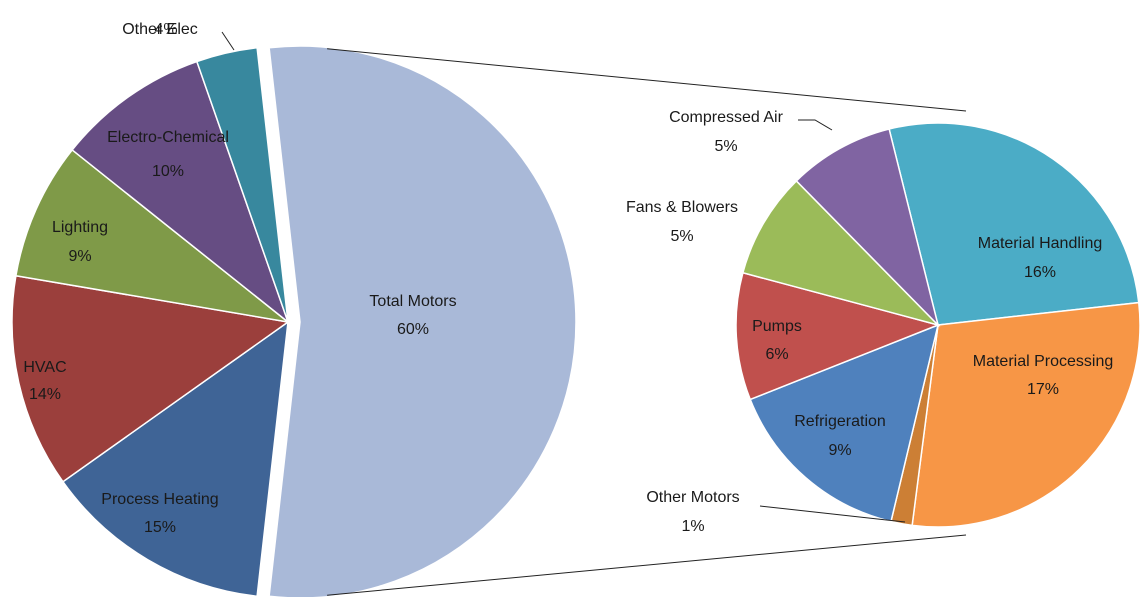 Image resolution: width=1143 pixels, height=597 pixels. What do you see at coordinates (1040, 243) in the screenshot?
I see `slice-label: Material Handling` at bounding box center [1040, 243].